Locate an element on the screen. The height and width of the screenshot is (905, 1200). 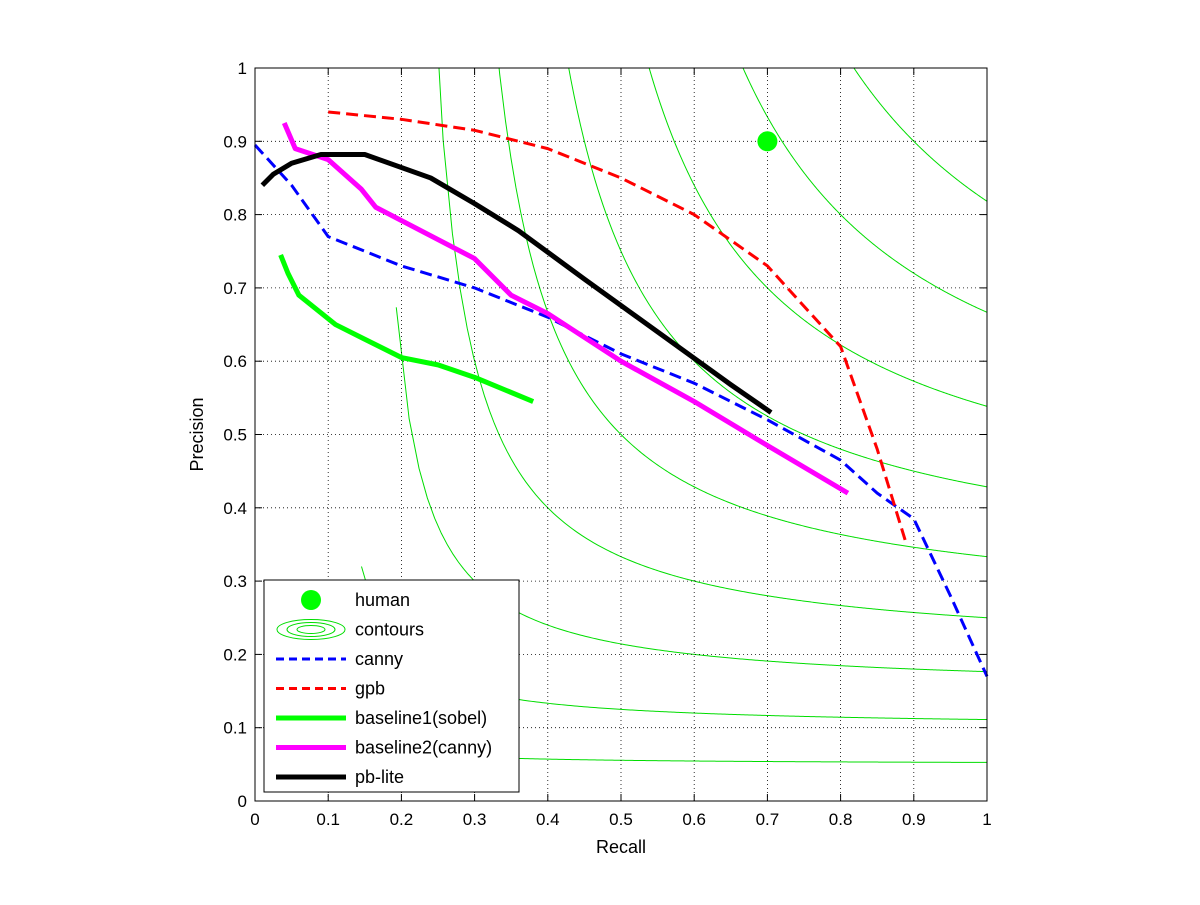
legend-label-baseline1-sobel-: baseline1(sobel) is located at coordinates (421, 718).